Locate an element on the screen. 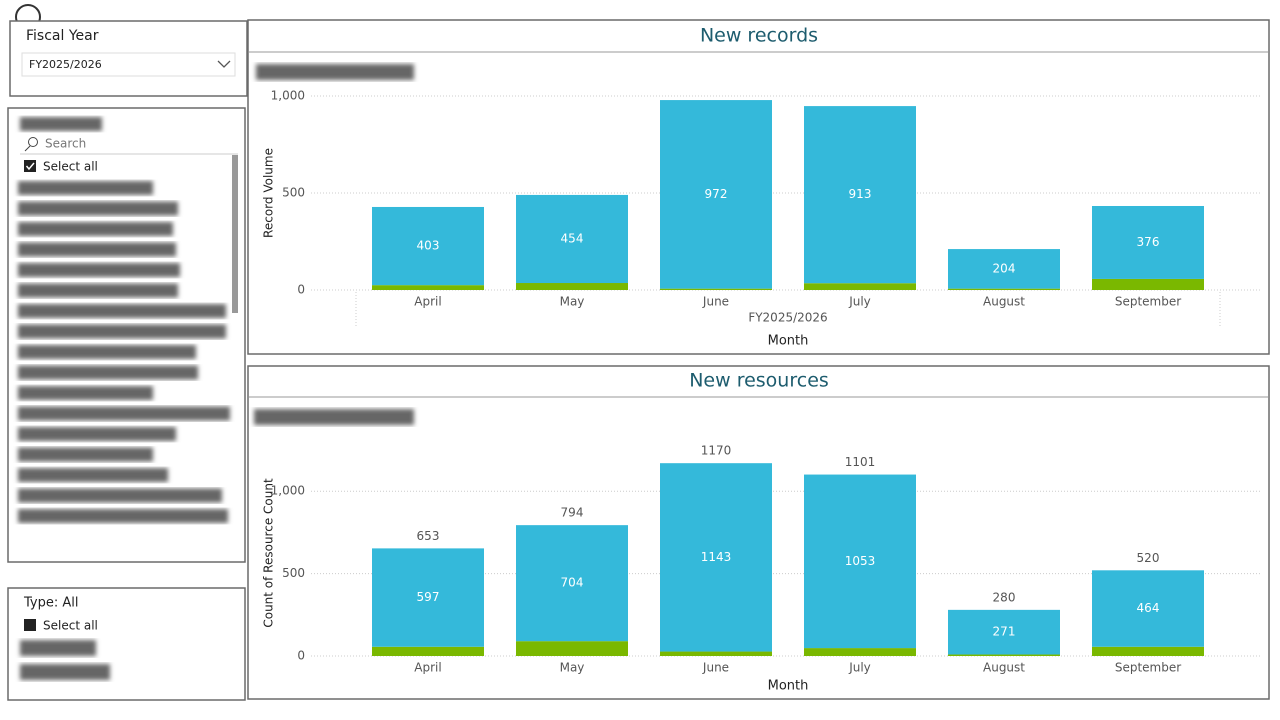 This screenshot has width=1280, height=720. slicer-title: Type: All is located at coordinates (51, 603).